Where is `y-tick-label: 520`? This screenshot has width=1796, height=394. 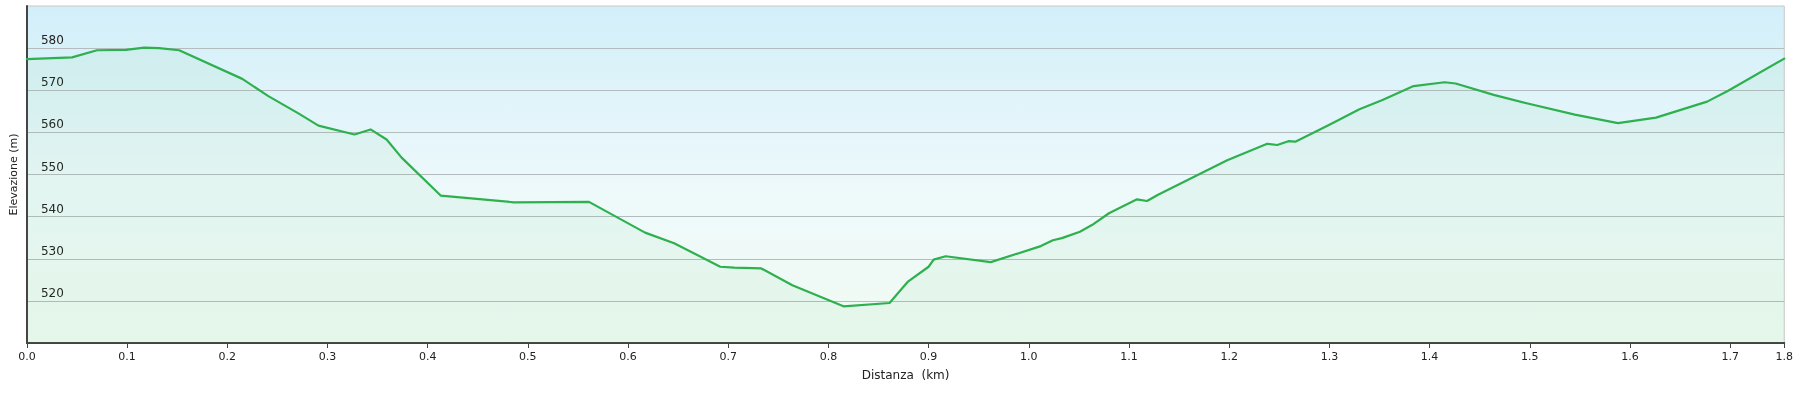 y-tick-label: 520 is located at coordinates (52, 292).